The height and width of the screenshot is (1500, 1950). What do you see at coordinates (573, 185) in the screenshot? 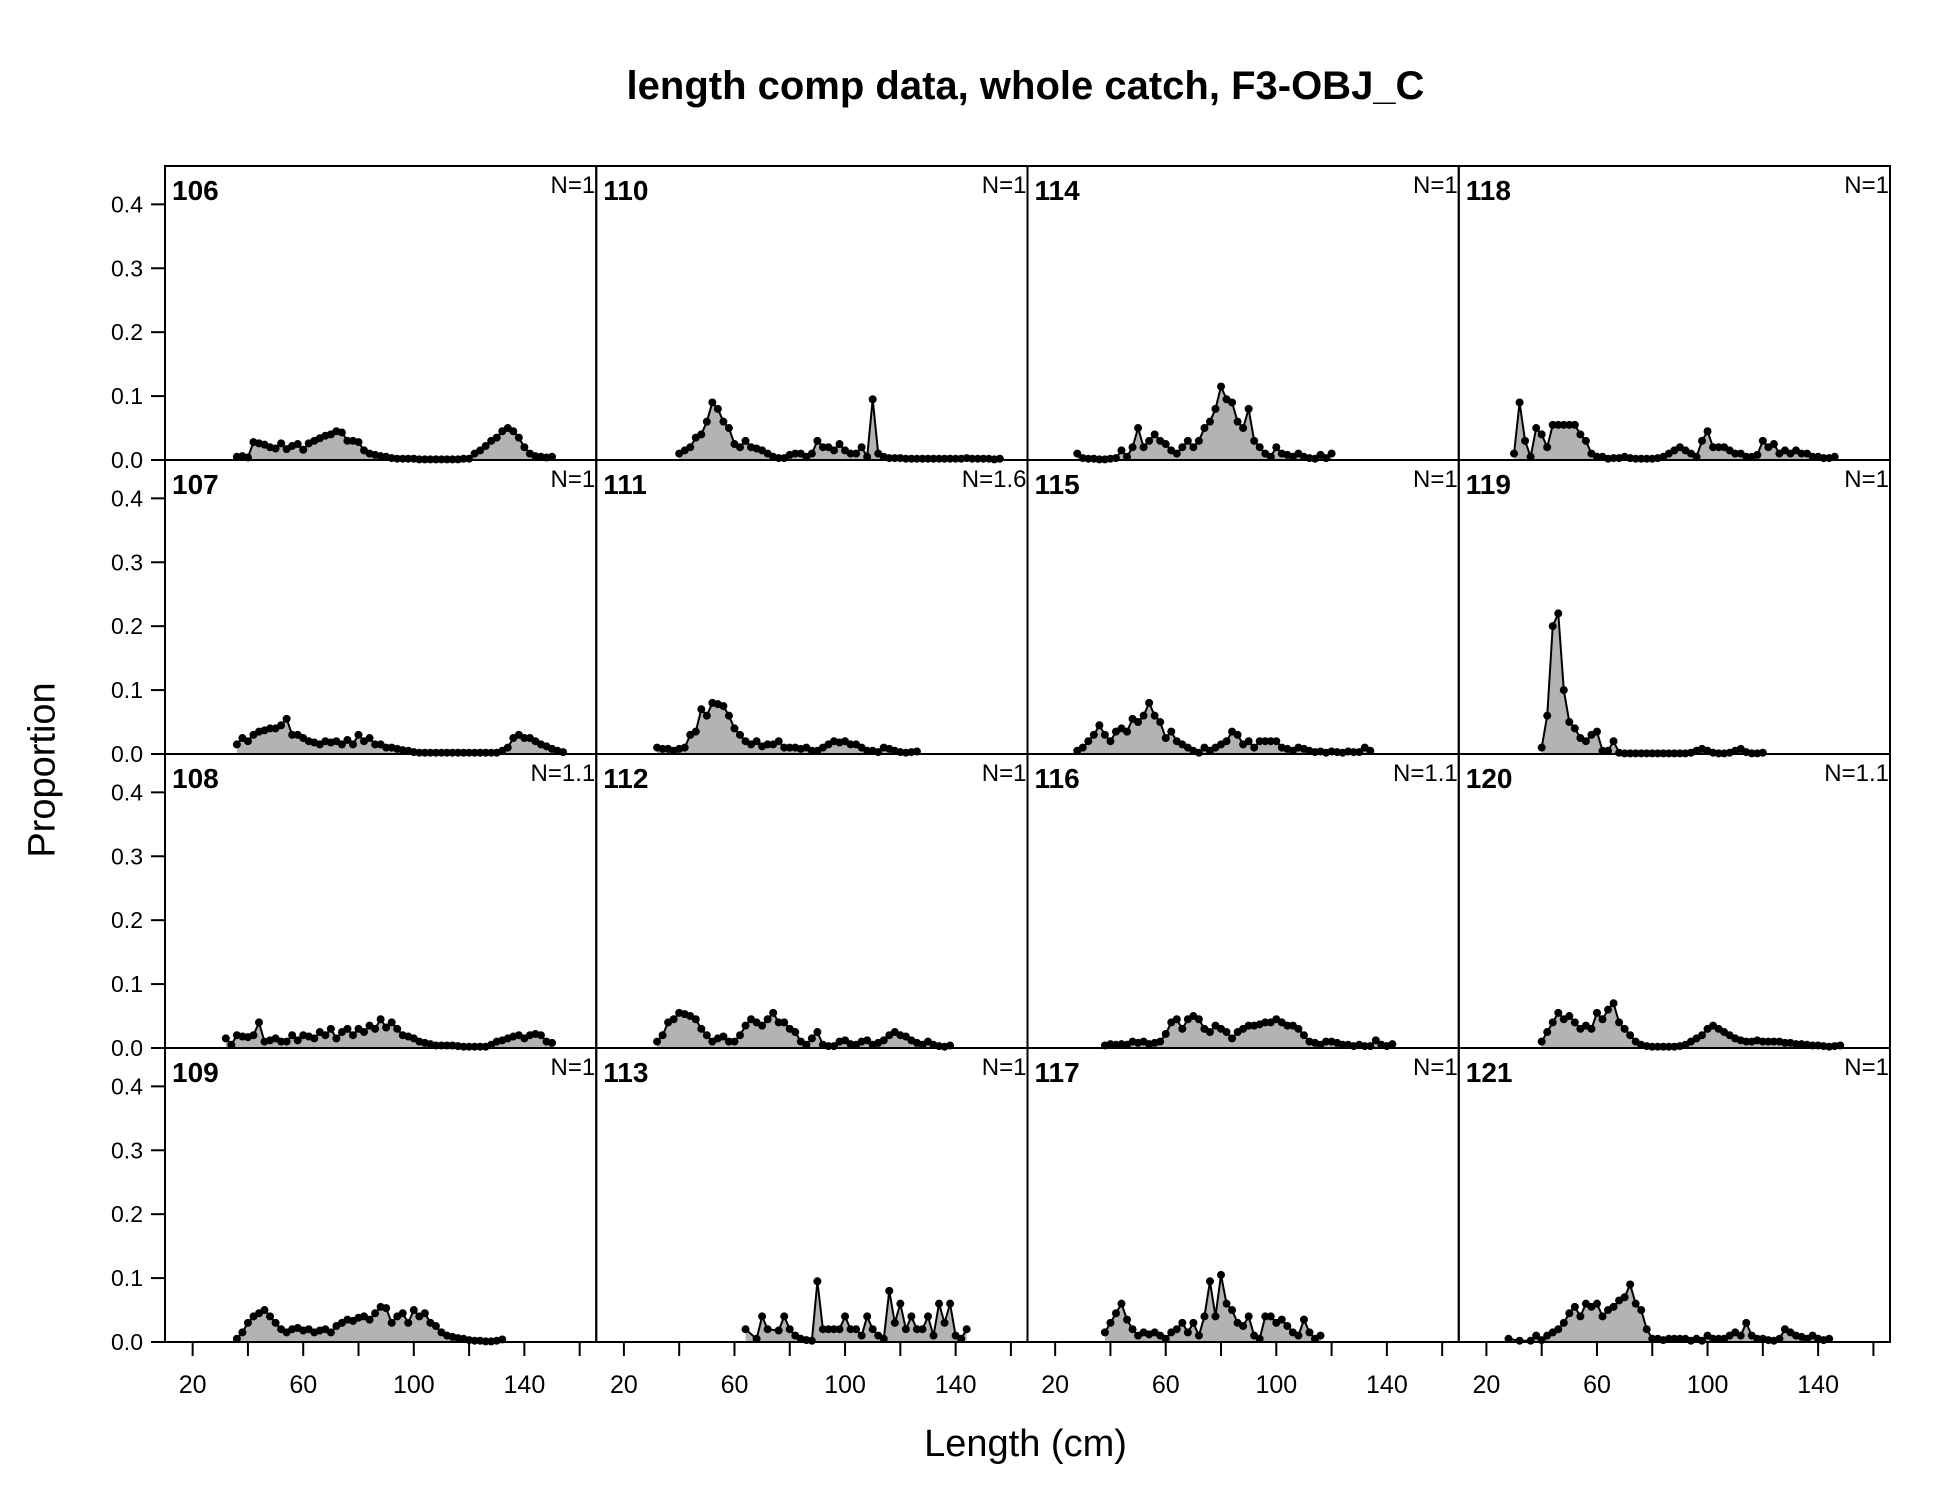
I see `panel-106-n-label: N=1` at bounding box center [573, 185].